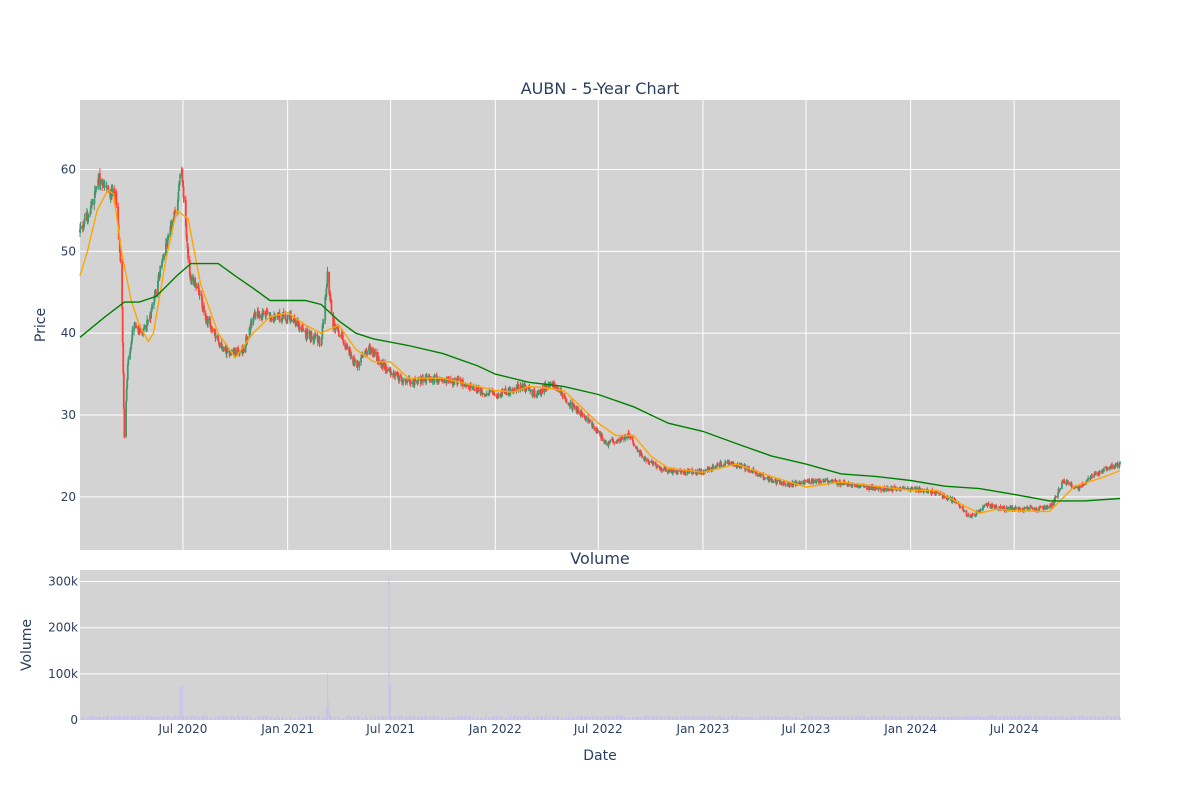 The height and width of the screenshot is (800, 1200). Describe the element at coordinates (495, 729) in the screenshot. I see `date-x-tick-label: Jan 2022` at that location.